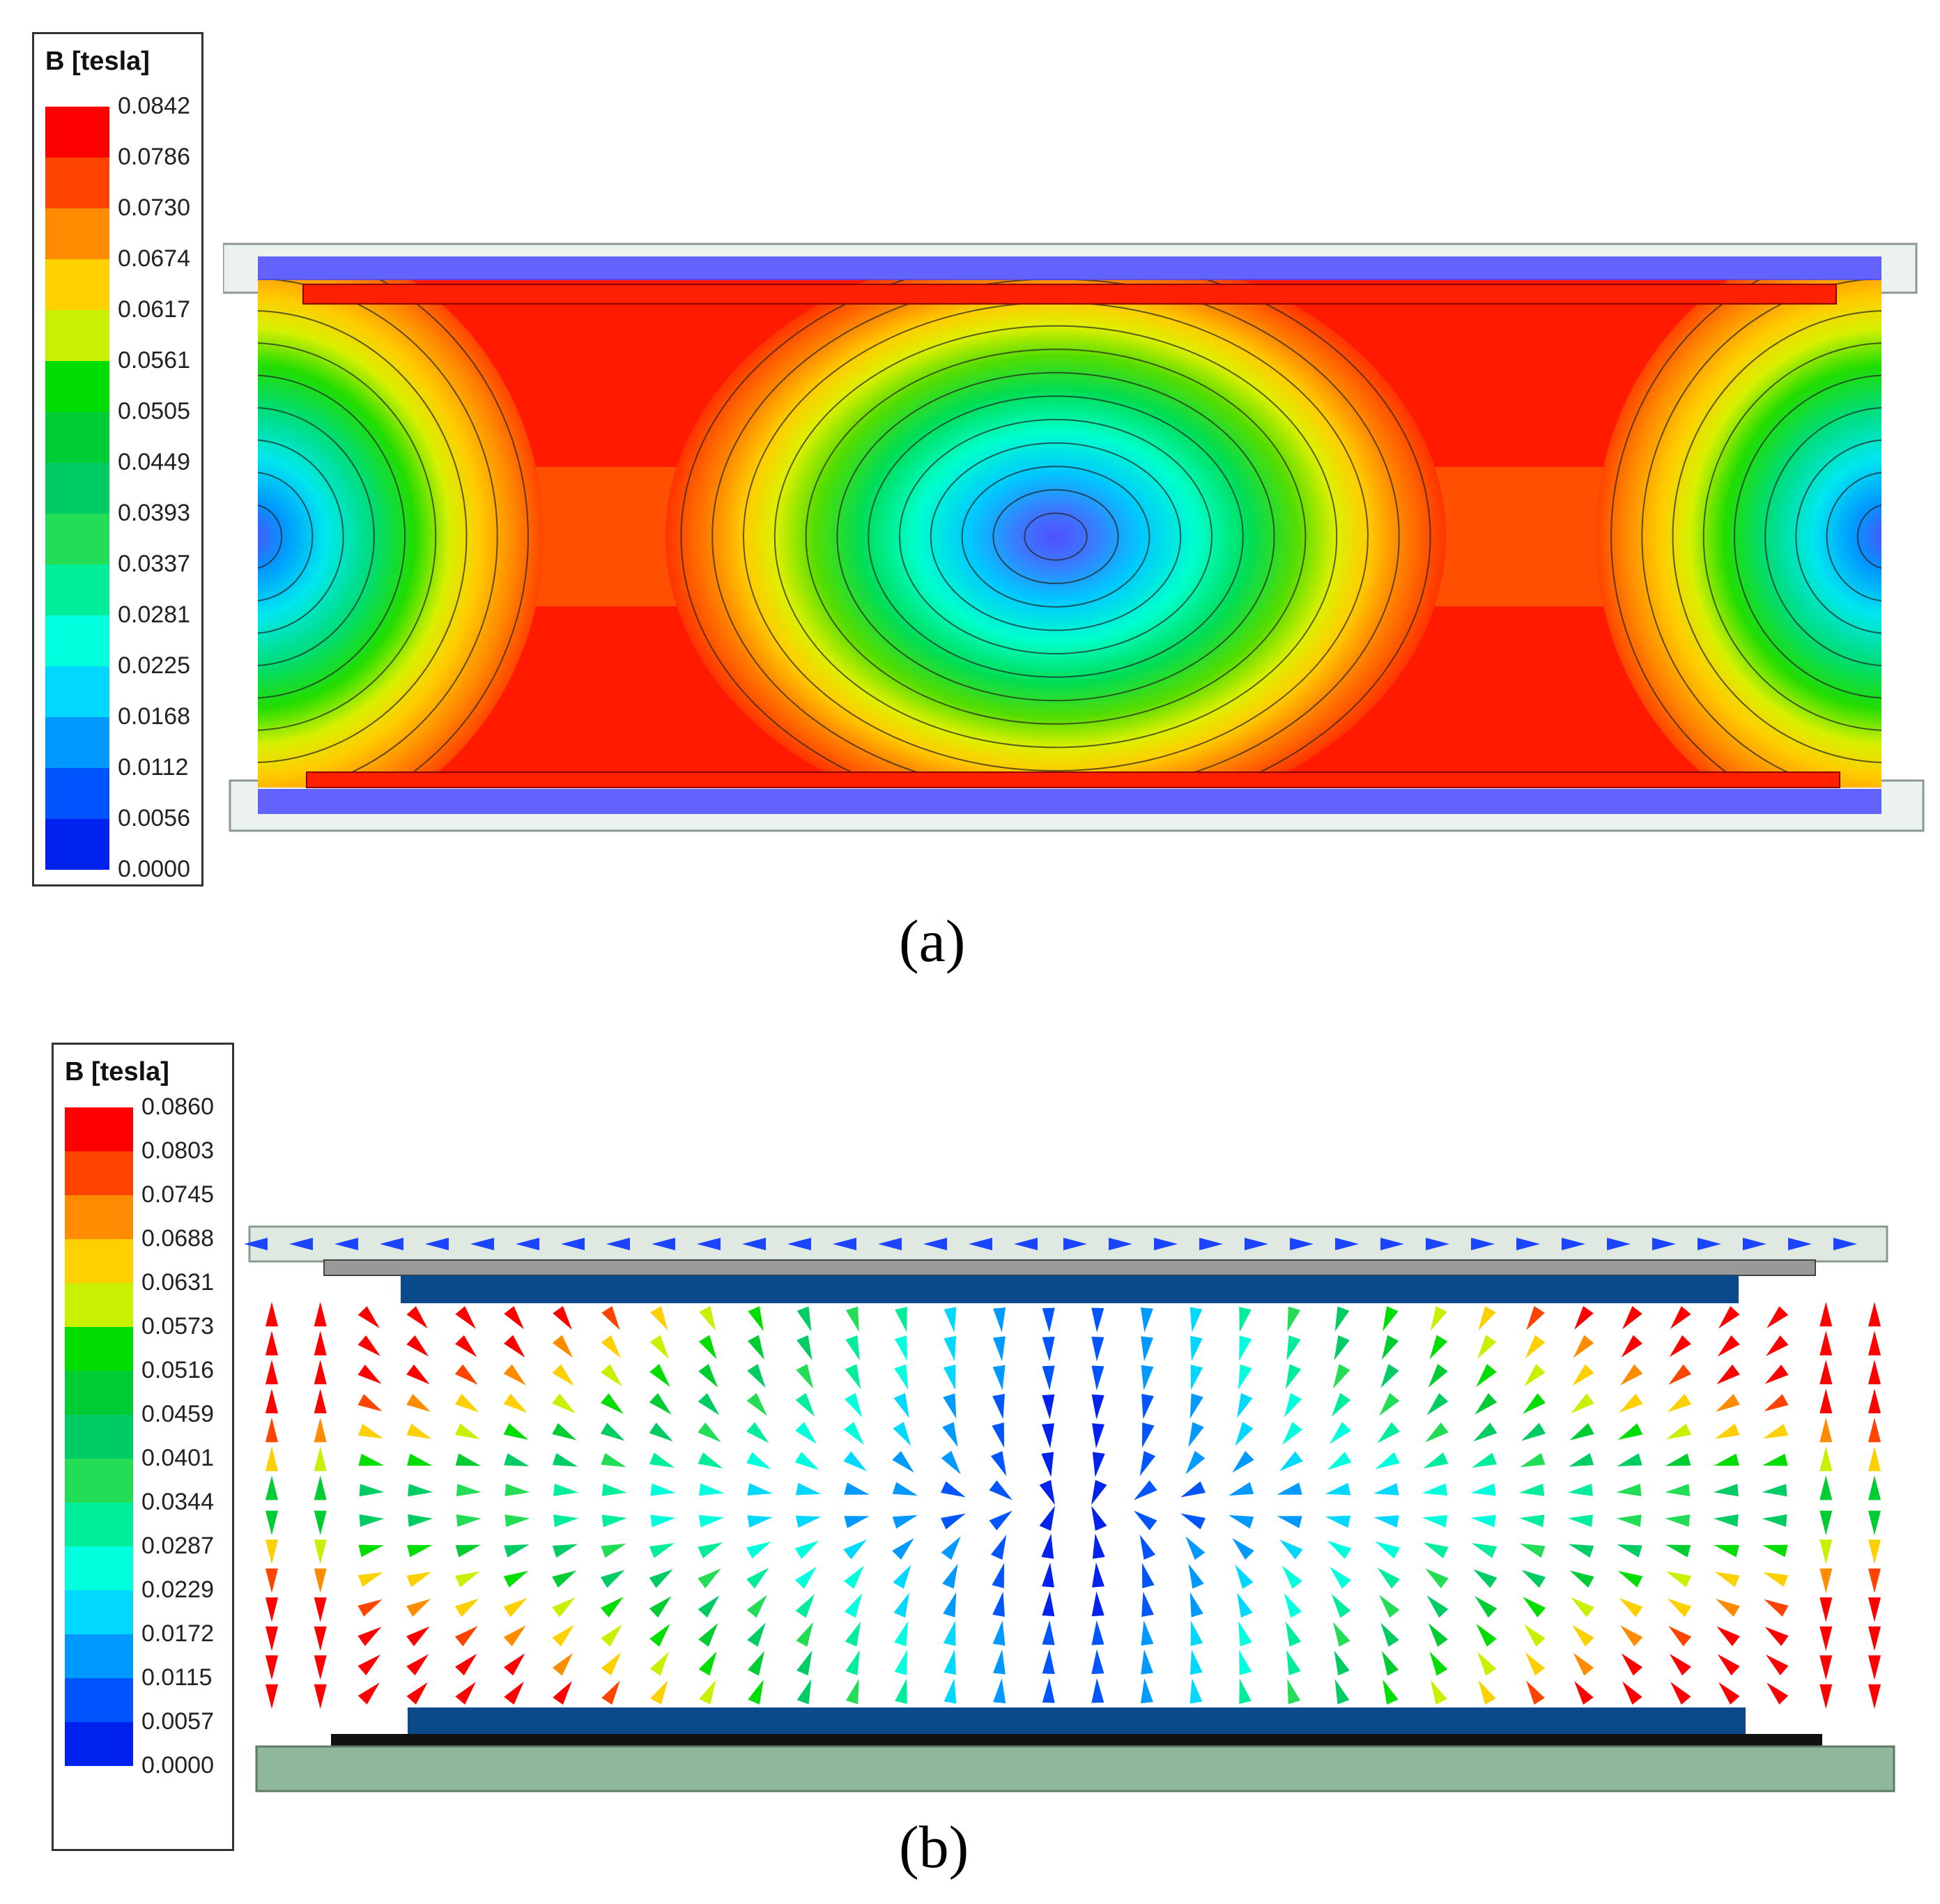 The width and height of the screenshot is (1940, 1904). I want to click on legend-tick-label: 0.0393, so click(154, 513).